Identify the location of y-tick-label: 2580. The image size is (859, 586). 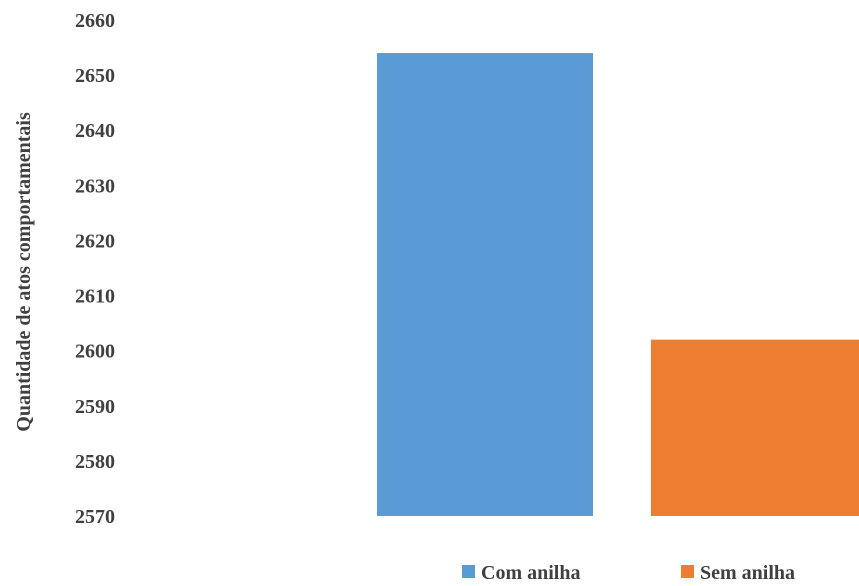
(95, 462).